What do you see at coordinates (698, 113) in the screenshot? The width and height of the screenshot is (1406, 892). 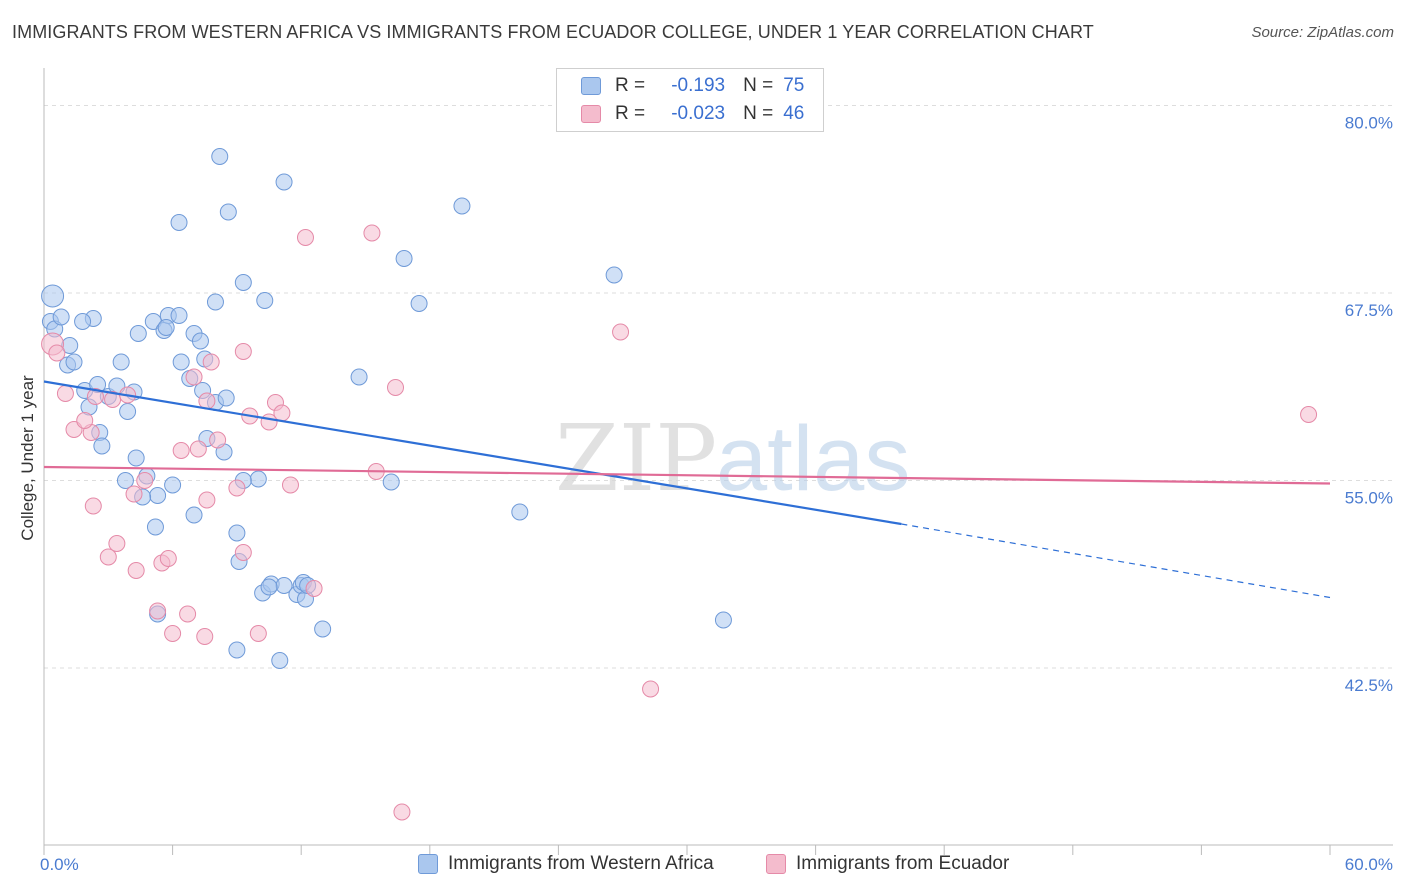 I see `legend-r-value: -0.023` at bounding box center [698, 113].